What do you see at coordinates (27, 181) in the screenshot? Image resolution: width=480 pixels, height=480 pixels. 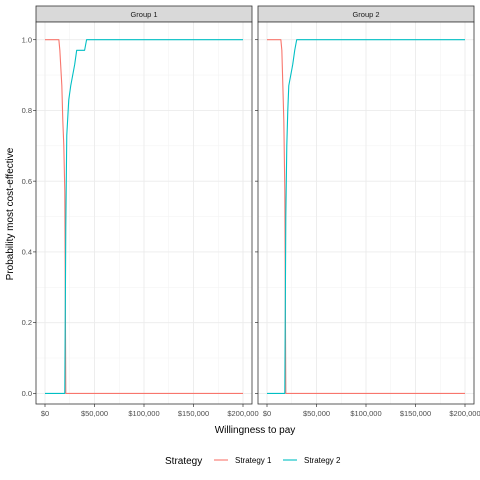 I see `y-tick-label: 0.6` at bounding box center [27, 181].